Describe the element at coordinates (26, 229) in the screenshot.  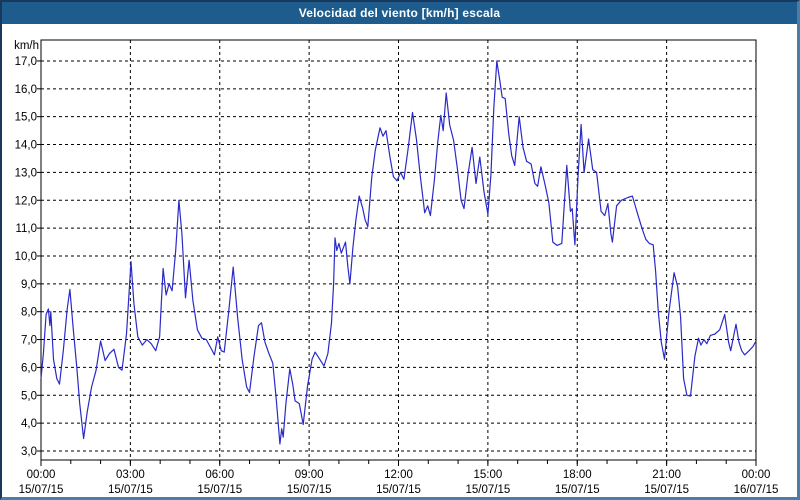
I see `y-tick-label: 11,0` at that location.